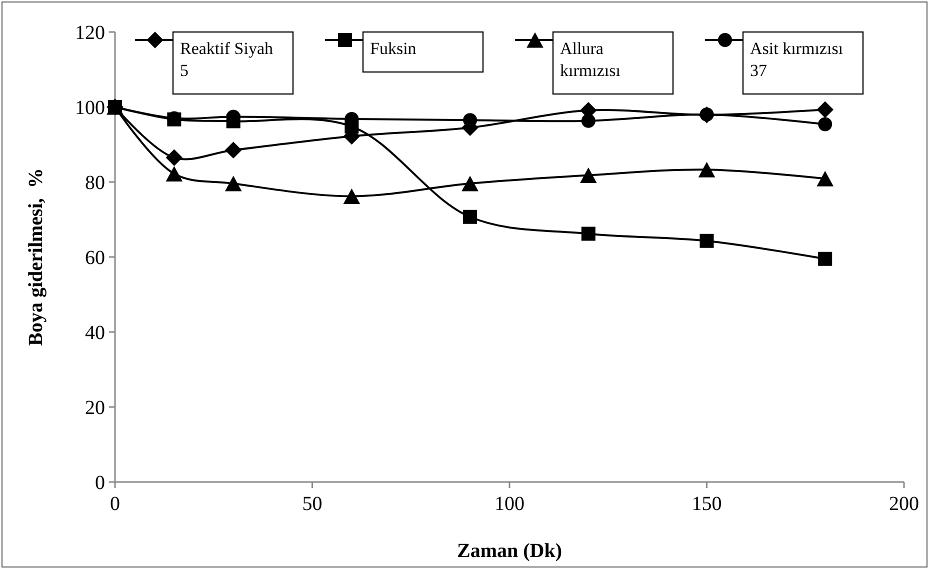 The width and height of the screenshot is (929, 569). What do you see at coordinates (95, 408) in the screenshot?
I see `y-tick-label: 20` at bounding box center [95, 408].